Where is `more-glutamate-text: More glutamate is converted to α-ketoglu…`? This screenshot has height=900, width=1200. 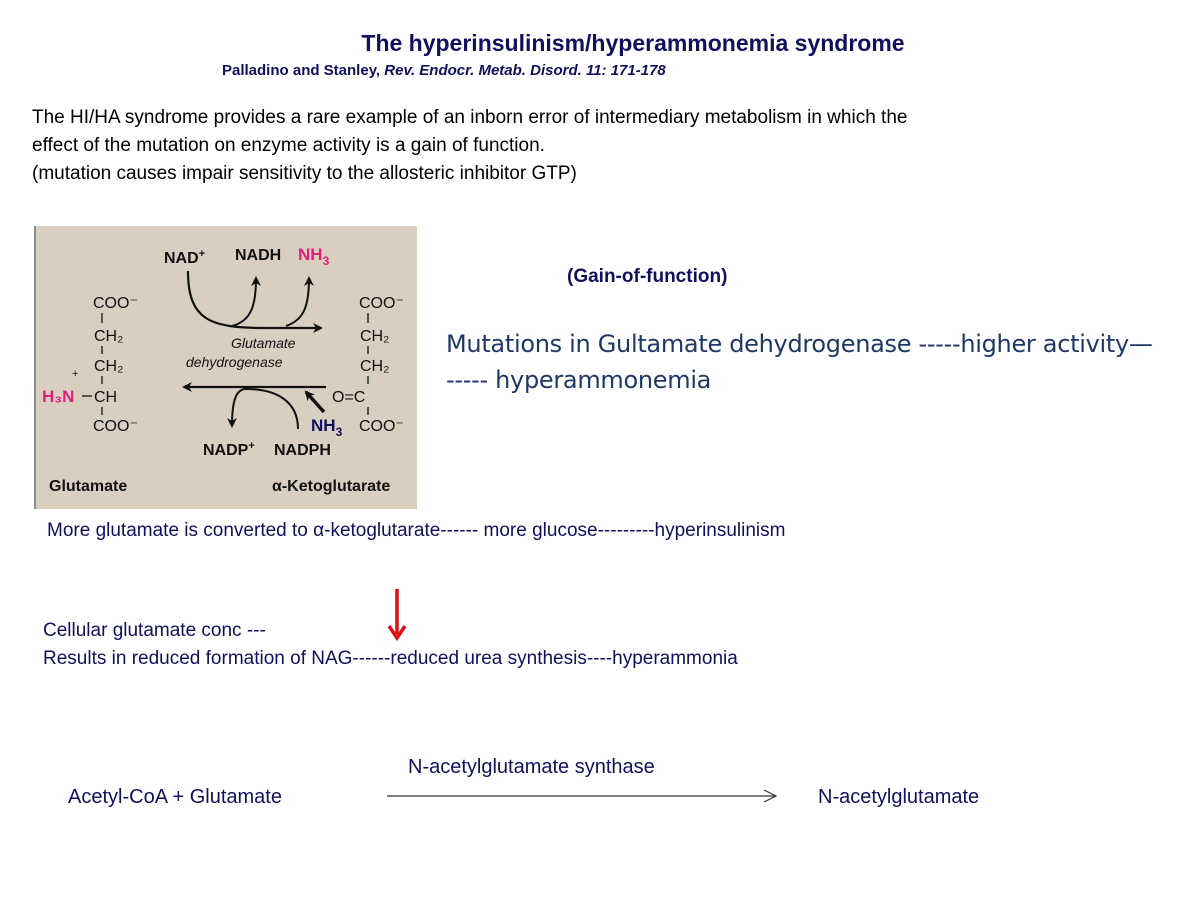 more-glutamate-text: More glutamate is converted to α-ketoglu… is located at coordinates (416, 530).